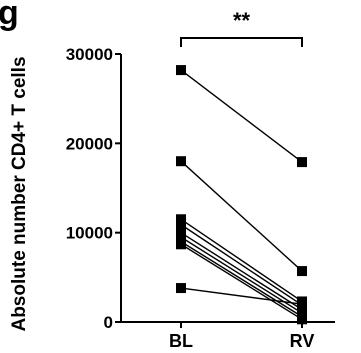 The image size is (361, 353). What do you see at coordinates (302, 341) in the screenshot?
I see `x-category-label: RV` at bounding box center [302, 341].